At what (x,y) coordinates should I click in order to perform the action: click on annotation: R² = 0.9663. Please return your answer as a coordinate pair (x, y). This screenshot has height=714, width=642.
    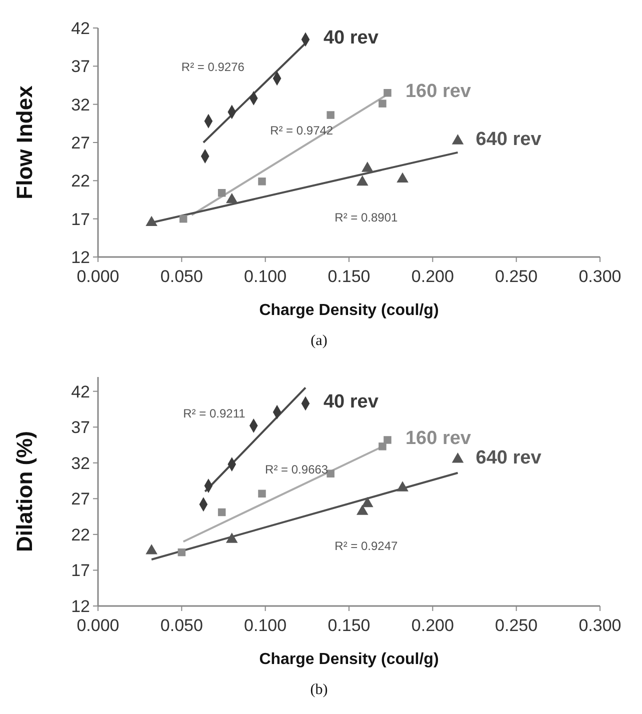
    Looking at the image, I should click on (296, 469).